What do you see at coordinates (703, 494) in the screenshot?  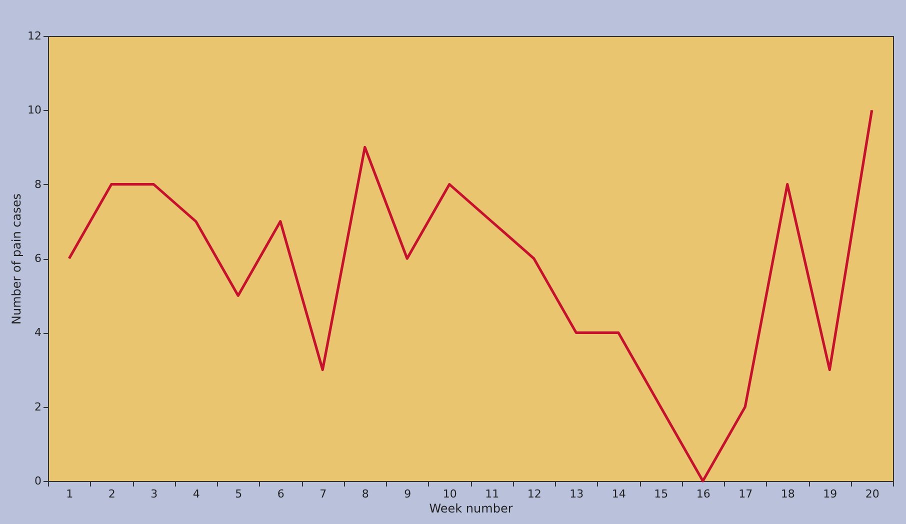 I see `x-tick-label: 16` at bounding box center [703, 494].